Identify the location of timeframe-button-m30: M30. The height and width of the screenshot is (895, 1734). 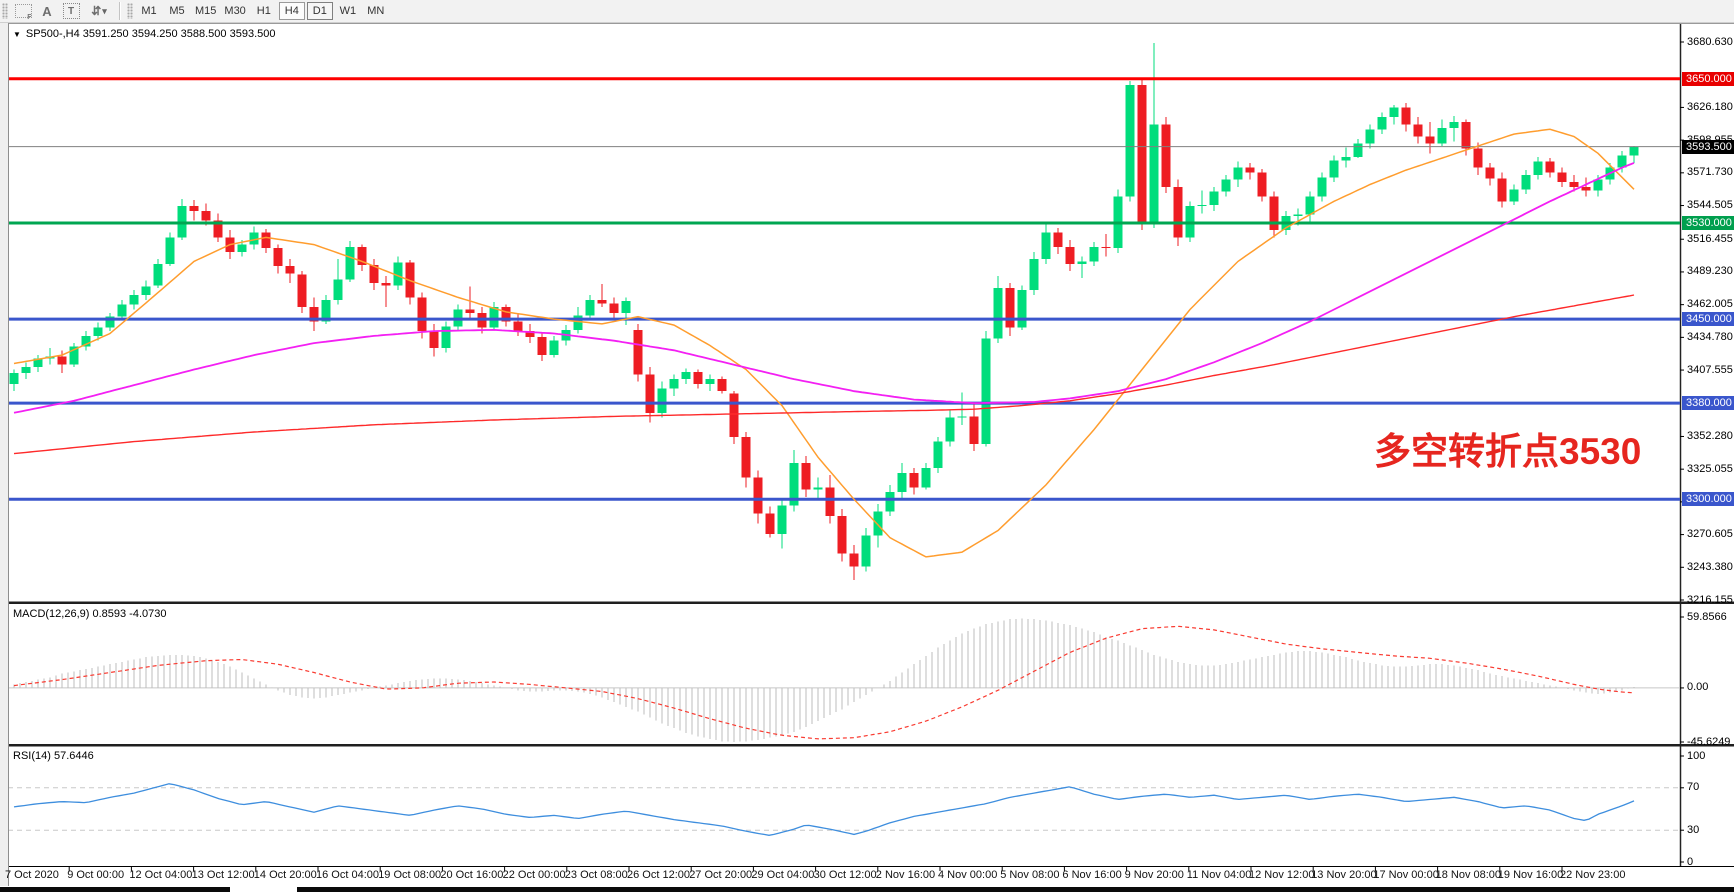
(235, 11).